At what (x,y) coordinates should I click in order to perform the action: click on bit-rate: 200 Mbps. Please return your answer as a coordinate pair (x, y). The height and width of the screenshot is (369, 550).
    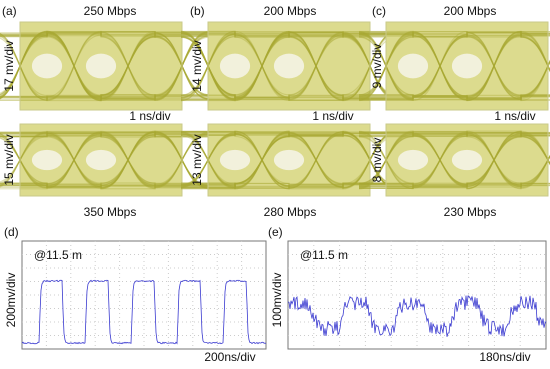
    Looking at the image, I should click on (470, 11).